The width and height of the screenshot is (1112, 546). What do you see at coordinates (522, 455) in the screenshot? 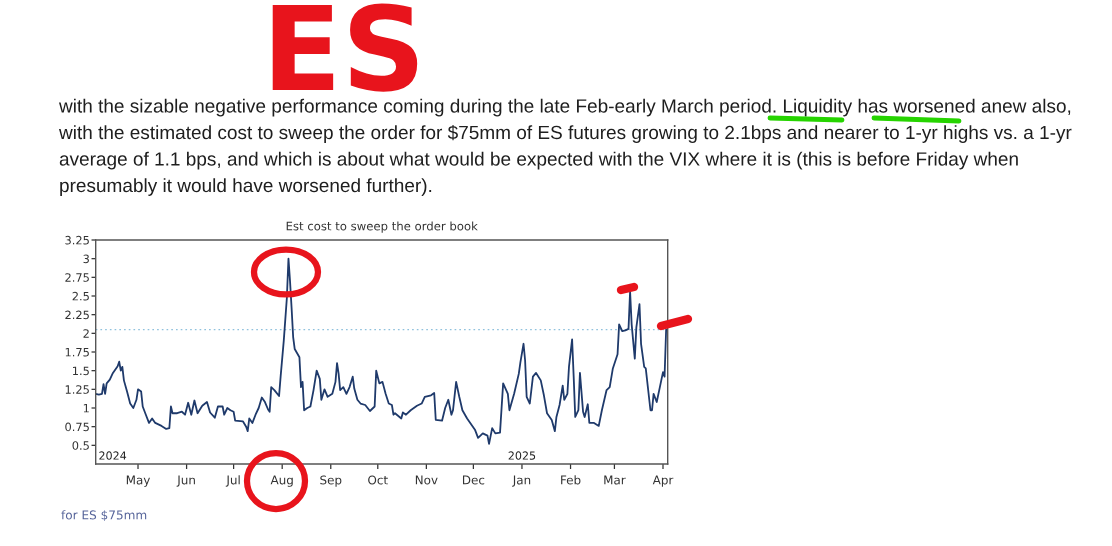
I see `annotation: 2025` at bounding box center [522, 455].